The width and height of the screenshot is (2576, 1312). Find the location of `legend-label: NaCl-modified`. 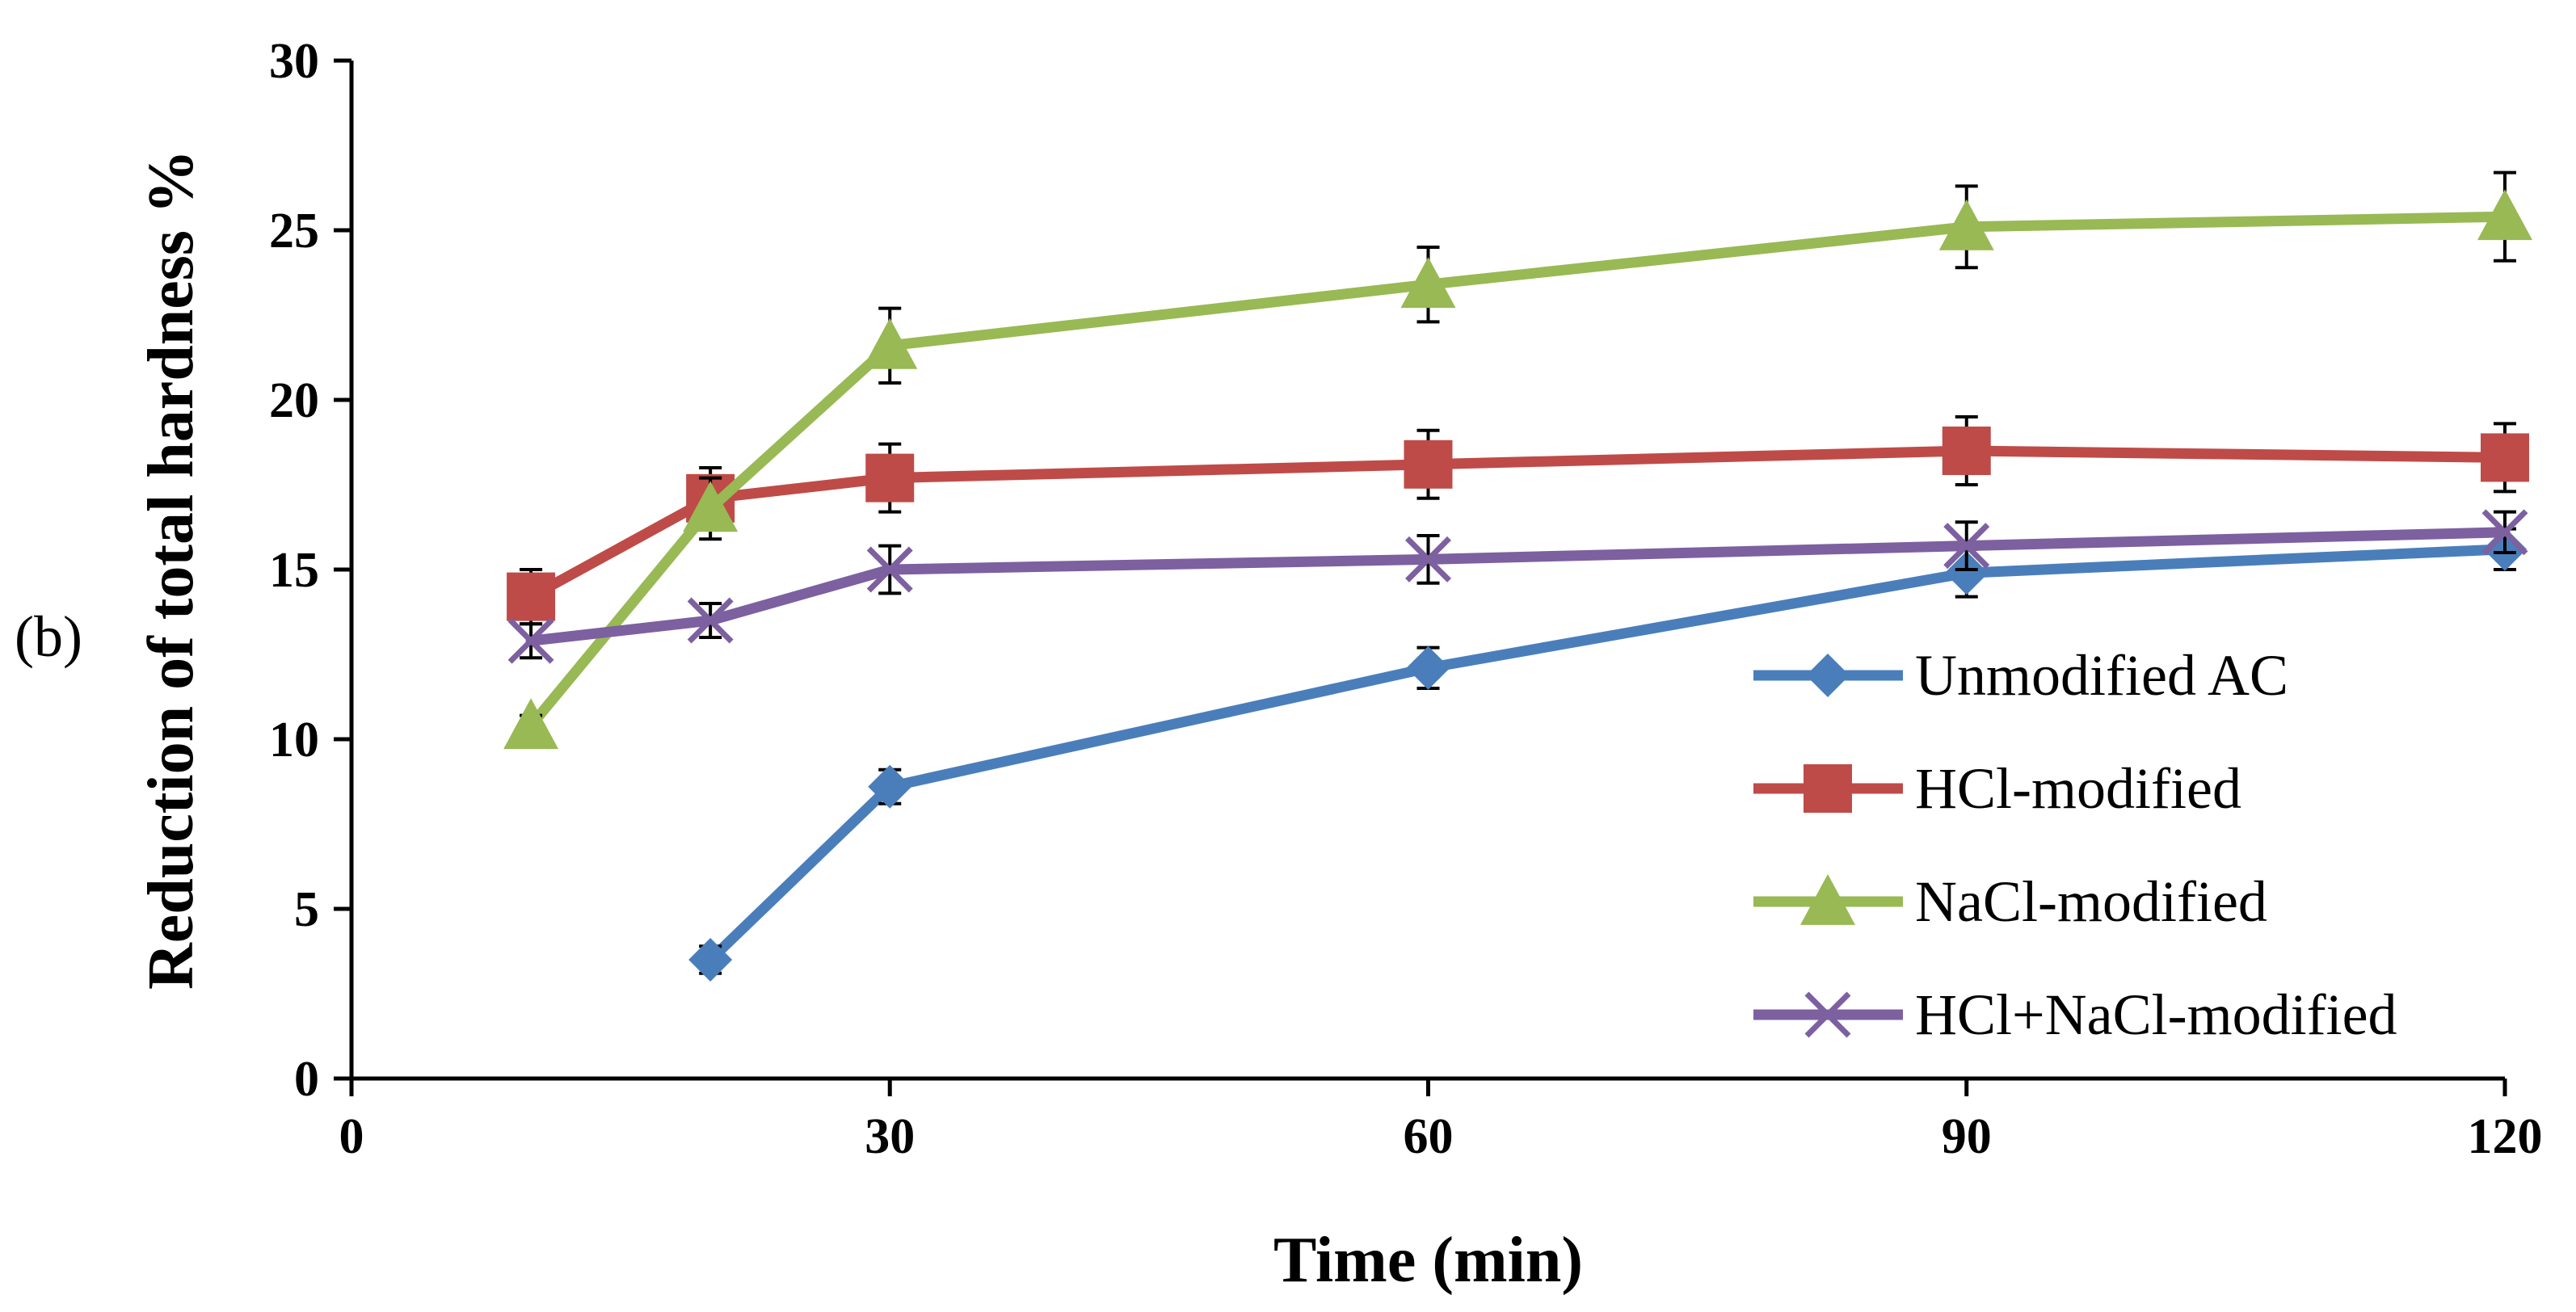

legend-label: NaCl-modified is located at coordinates (2091, 901).